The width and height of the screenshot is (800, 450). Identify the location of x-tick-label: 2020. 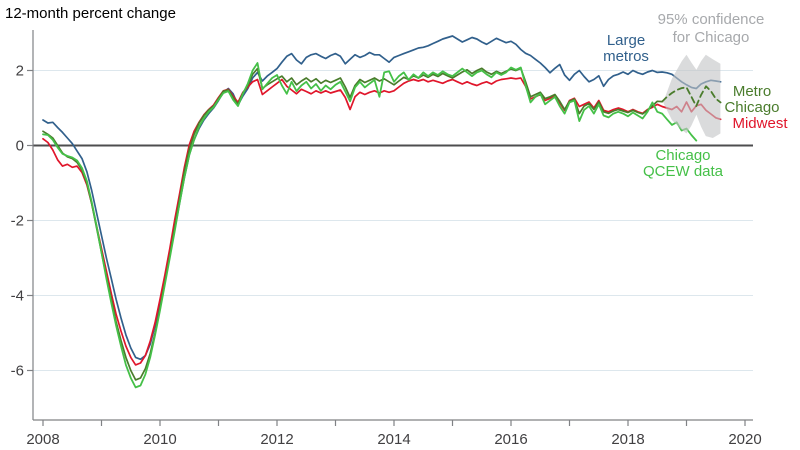
(744, 439).